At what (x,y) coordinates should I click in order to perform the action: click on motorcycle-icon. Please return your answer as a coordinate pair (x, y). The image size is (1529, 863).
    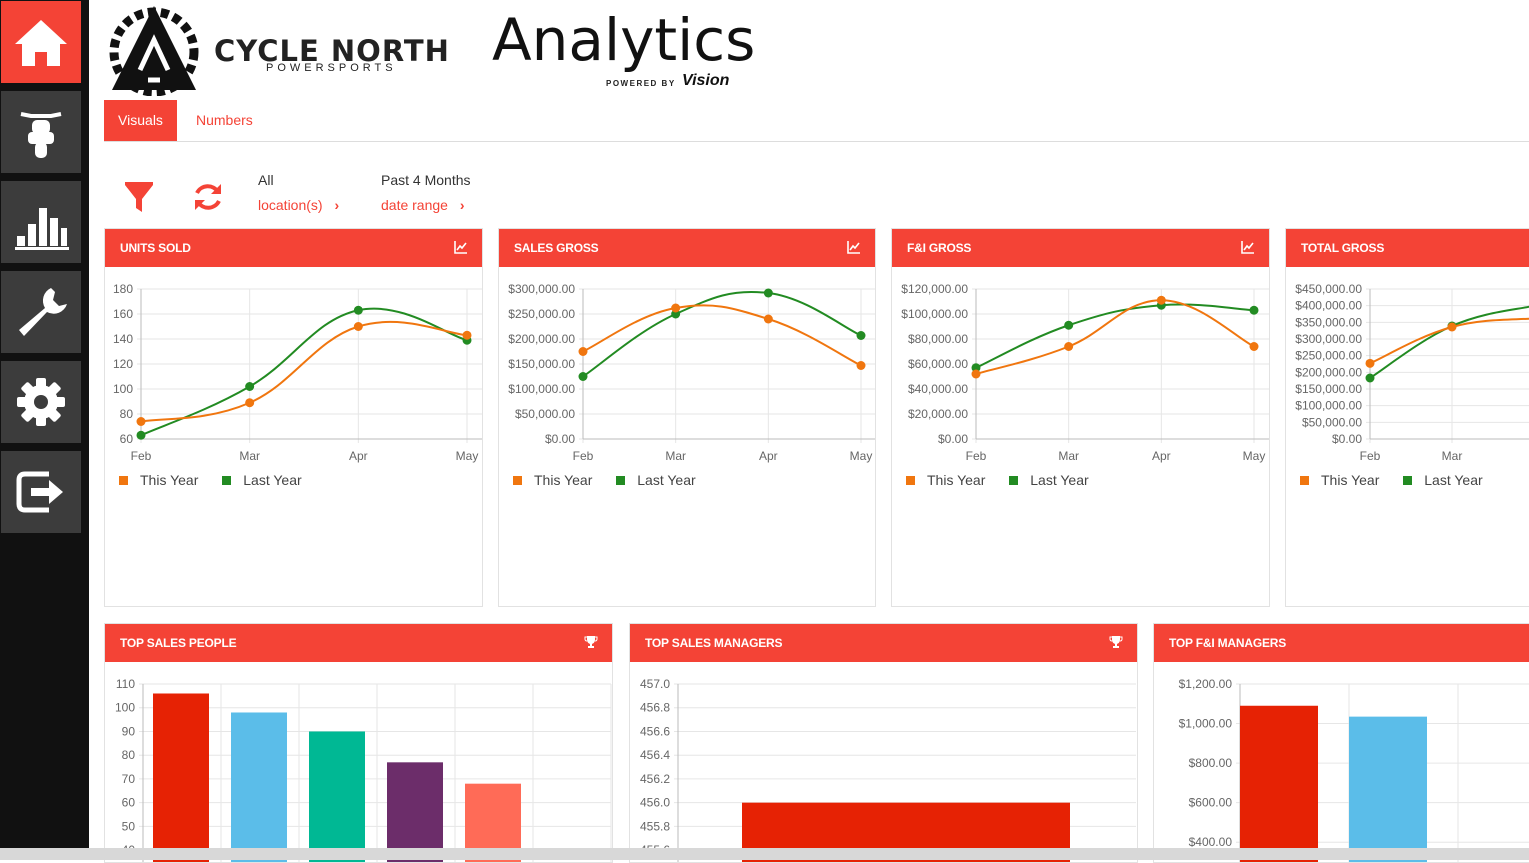
    Looking at the image, I should click on (41, 135).